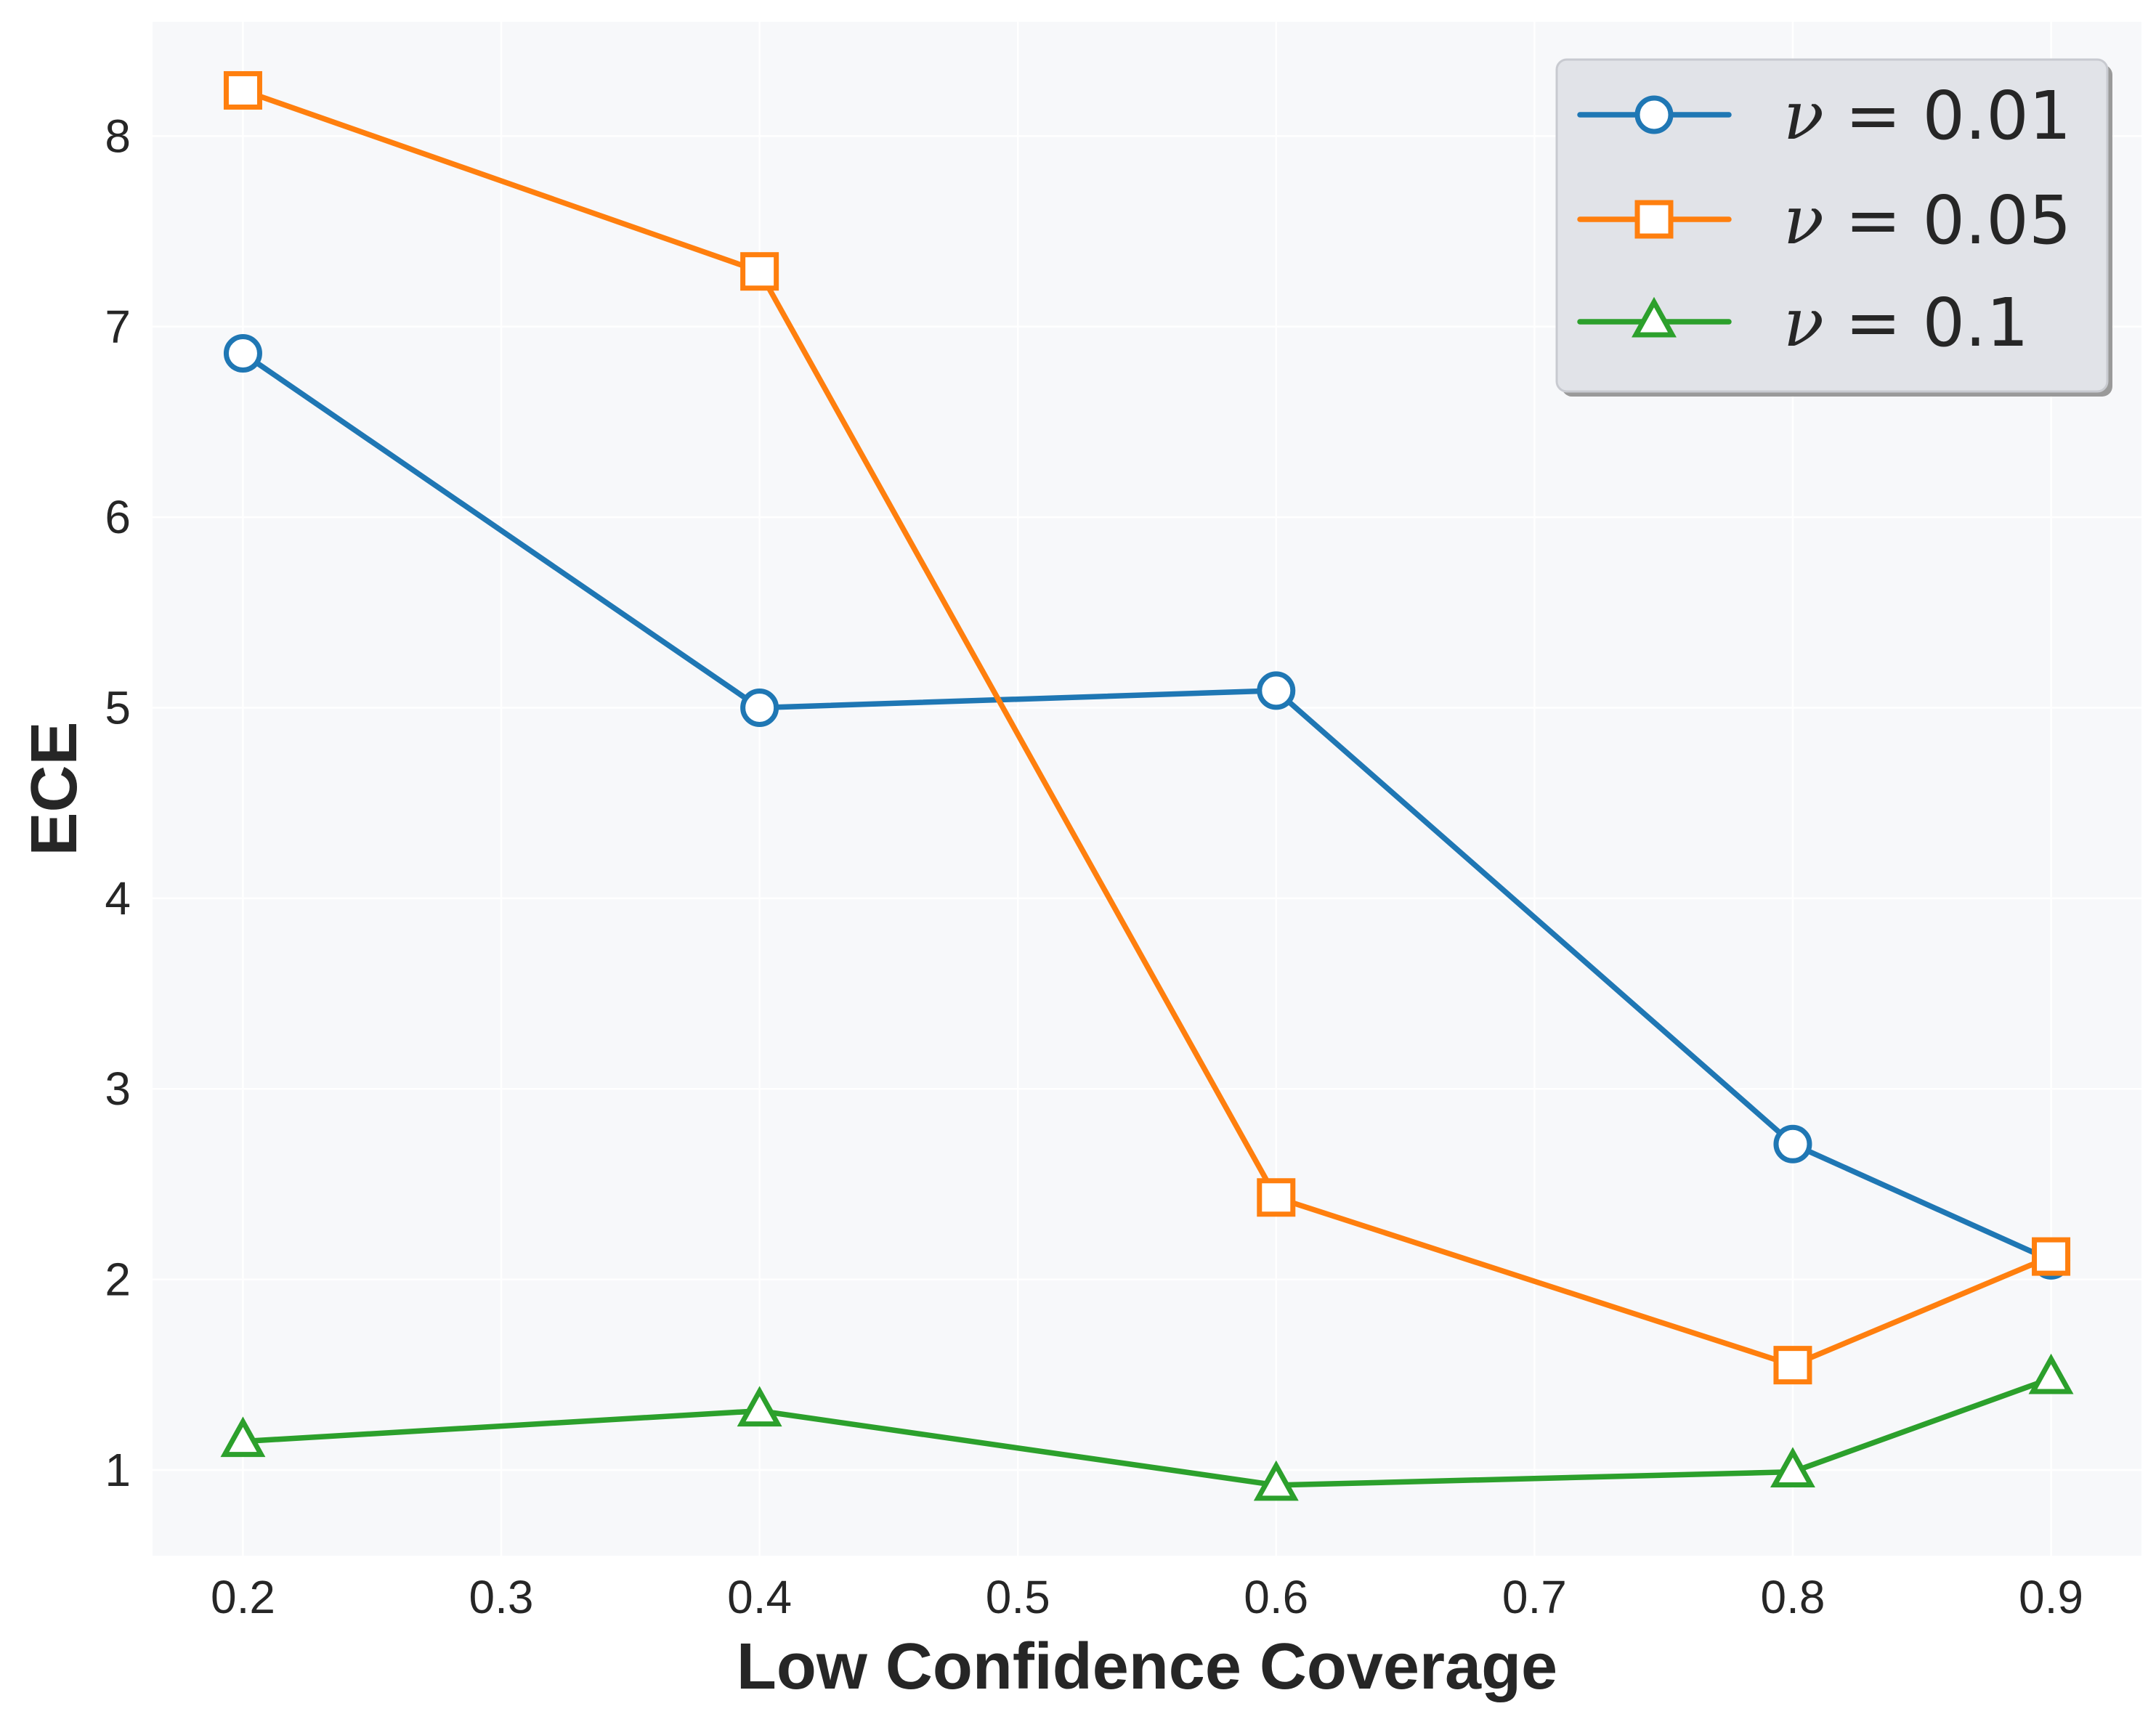 The height and width of the screenshot is (1722, 2156). I want to click on x-tick-label: 0.7, so click(1534, 1597).